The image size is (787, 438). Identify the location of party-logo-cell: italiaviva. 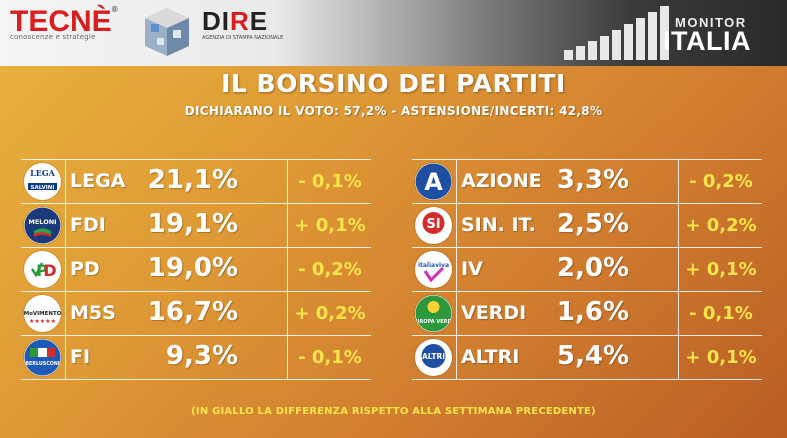
(433, 269).